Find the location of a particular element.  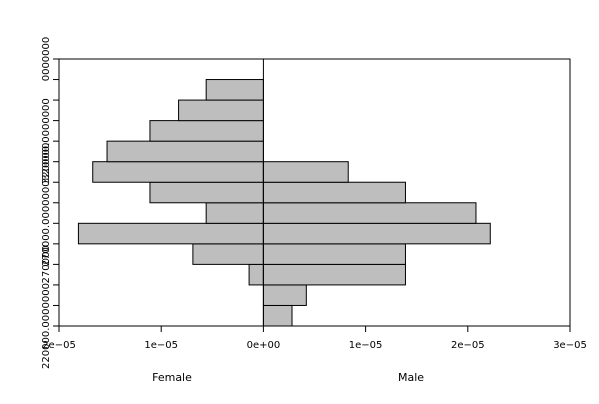

x-tick-label-0: 2e−05 is located at coordinates (59, 345).